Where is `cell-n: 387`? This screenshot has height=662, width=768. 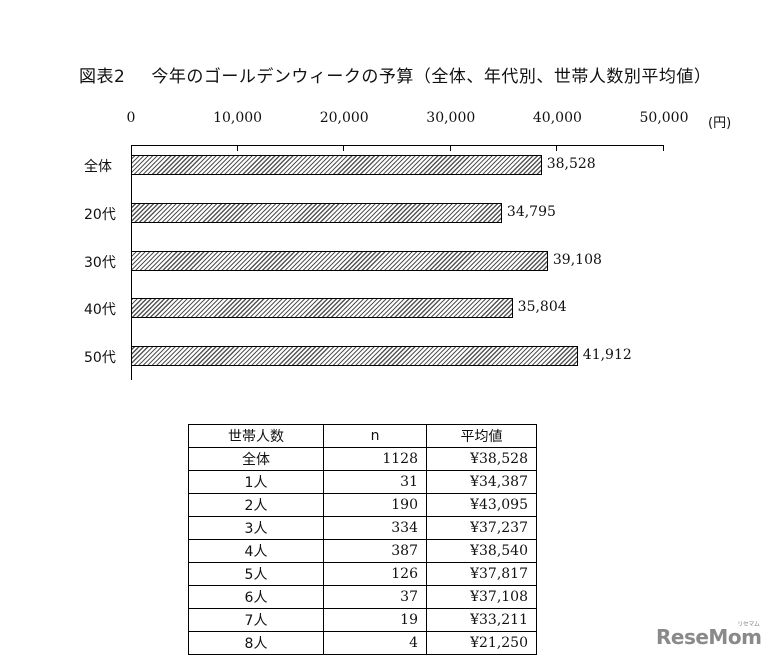
cell-n: 387 is located at coordinates (375, 551).